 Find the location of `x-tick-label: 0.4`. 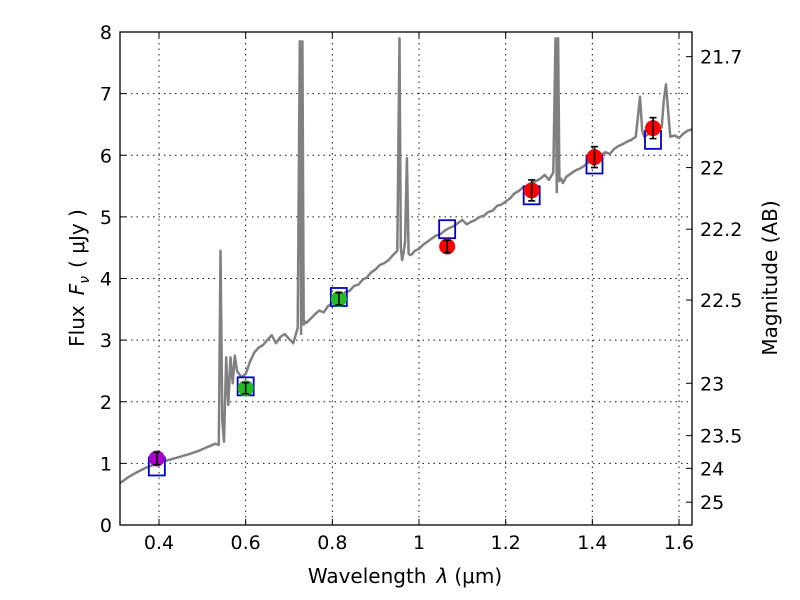

x-tick-label: 0.4 is located at coordinates (159, 543).